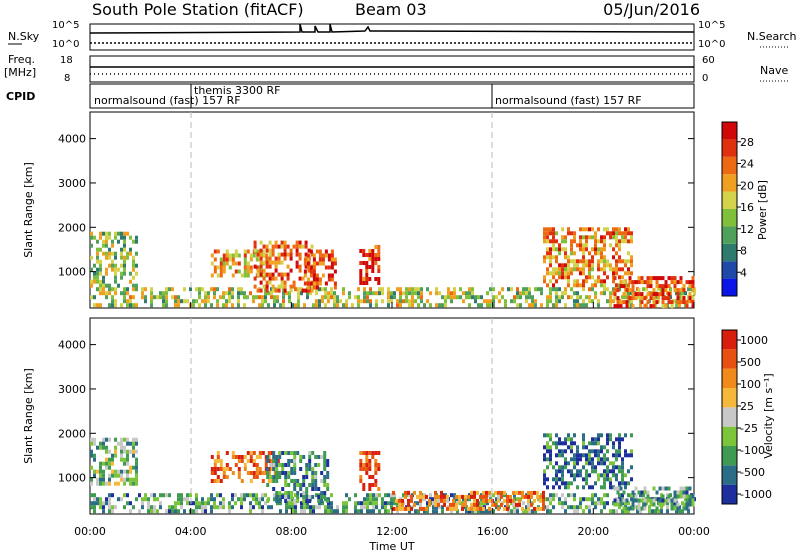 This screenshot has width=800, height=554. What do you see at coordinates (20, 72) in the screenshot?
I see `freq-unit: [MHz]` at bounding box center [20, 72].